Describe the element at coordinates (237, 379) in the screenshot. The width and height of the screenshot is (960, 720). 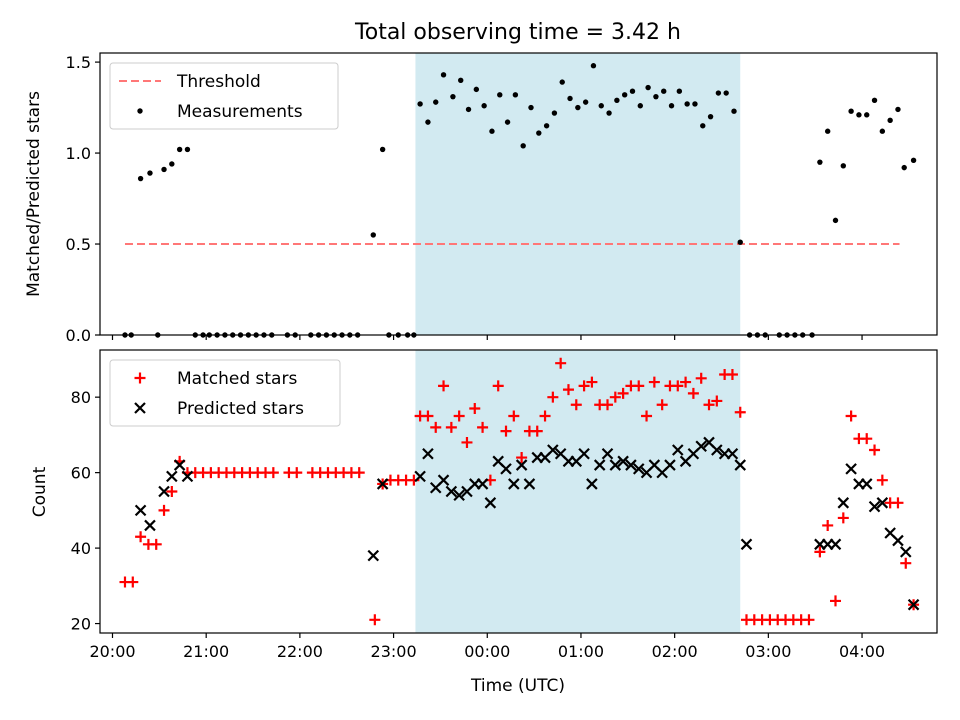
I see `legend-label: Matched stars` at that location.